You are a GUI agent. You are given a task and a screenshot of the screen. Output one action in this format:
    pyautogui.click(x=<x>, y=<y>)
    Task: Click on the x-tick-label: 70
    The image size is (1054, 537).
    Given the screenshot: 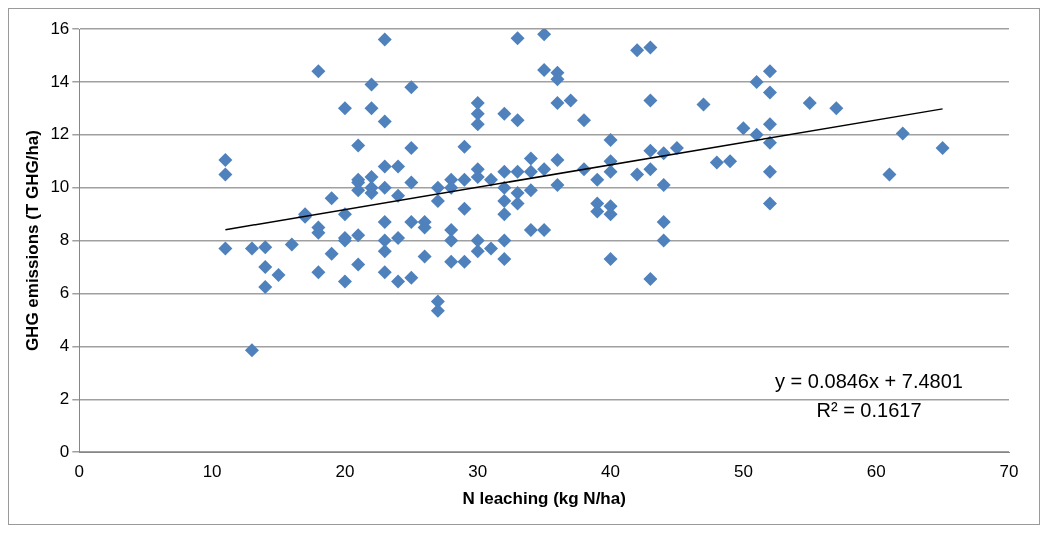 What is the action you would take?
    pyautogui.click(x=1009, y=472)
    